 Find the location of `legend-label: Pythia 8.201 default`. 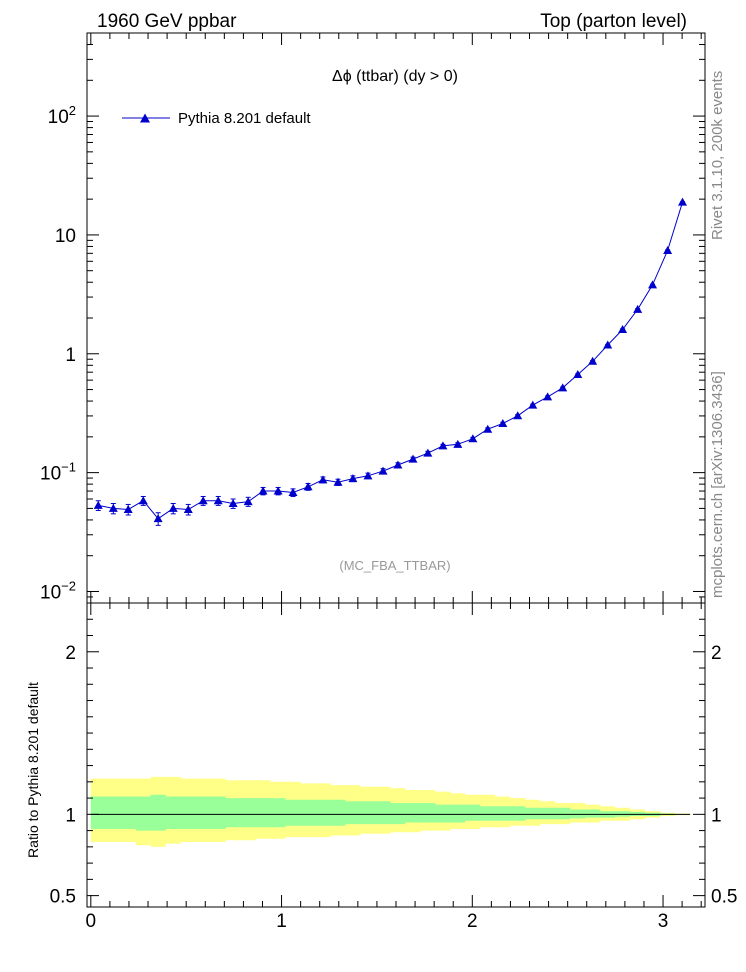

legend-label: Pythia 8.201 default is located at coordinates (244, 118).